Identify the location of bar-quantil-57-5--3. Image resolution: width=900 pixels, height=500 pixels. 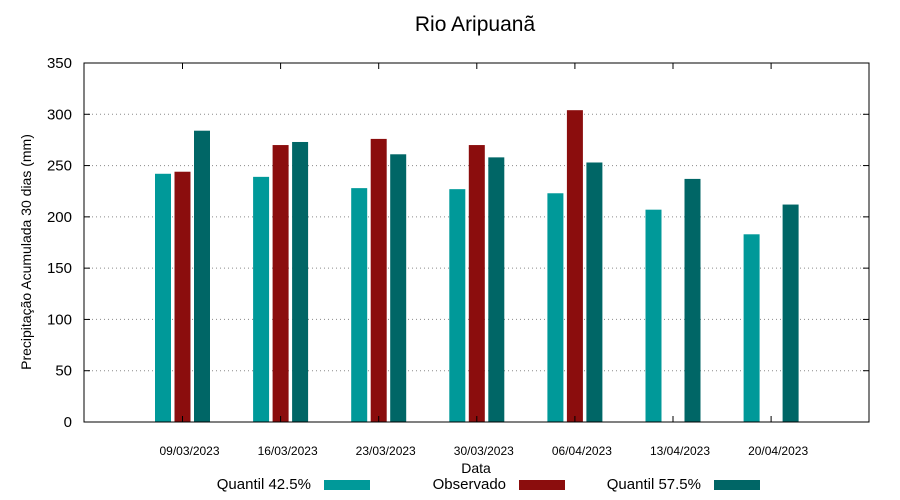
(398, 288).